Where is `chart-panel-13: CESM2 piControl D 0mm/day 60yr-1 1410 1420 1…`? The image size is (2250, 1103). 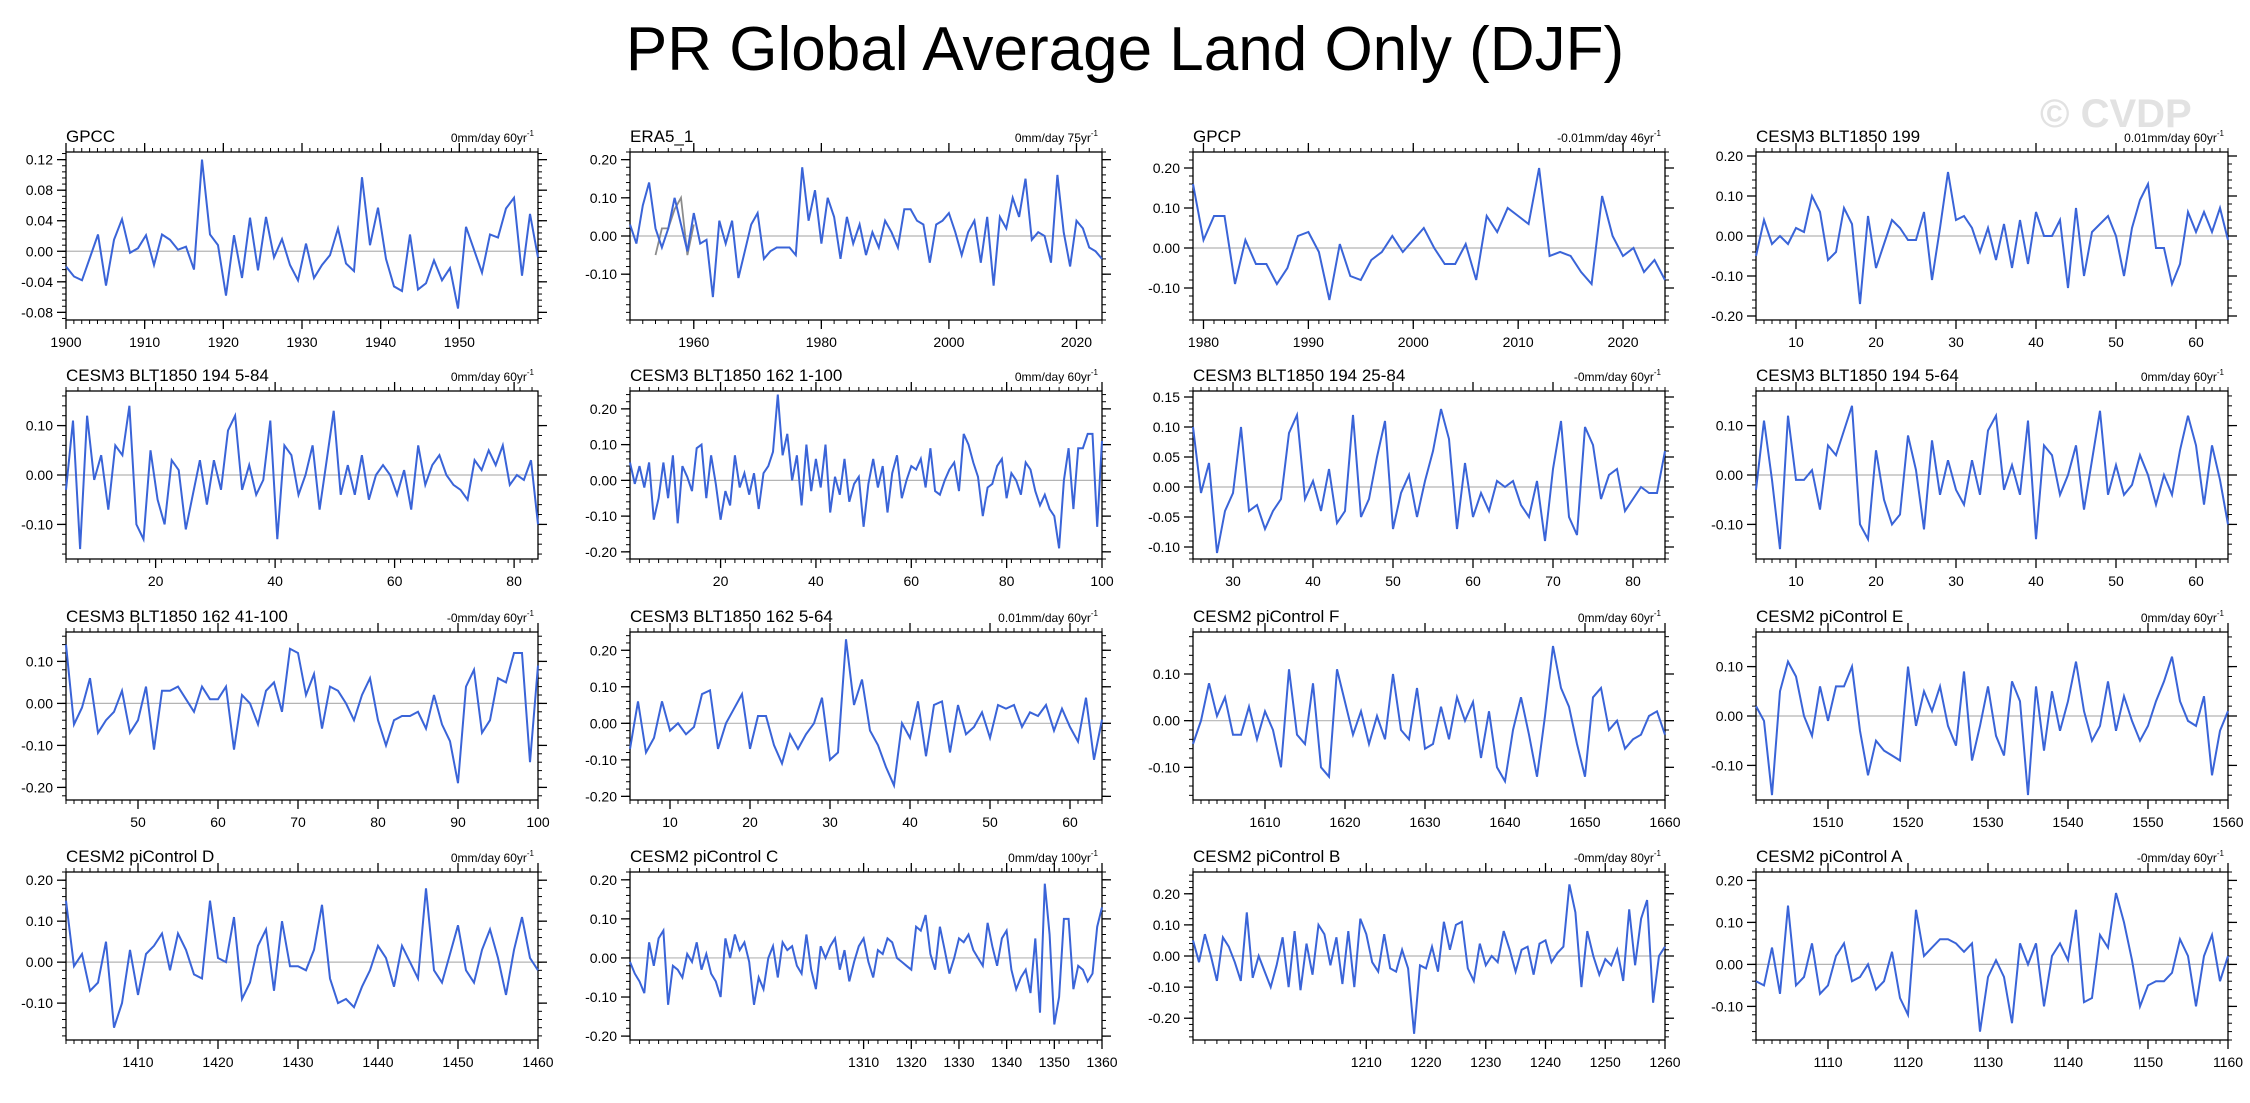
chart-panel-13: CESM2 piControl D 0mm/day 60yr-1 1410 1420 1… is located at coordinates (287, 958).